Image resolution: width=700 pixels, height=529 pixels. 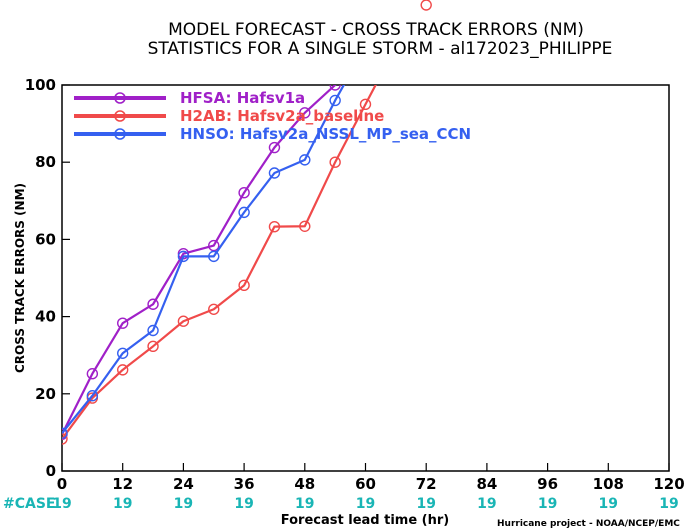 I want to click on y-tick-label: 80, so click(x=45, y=162).